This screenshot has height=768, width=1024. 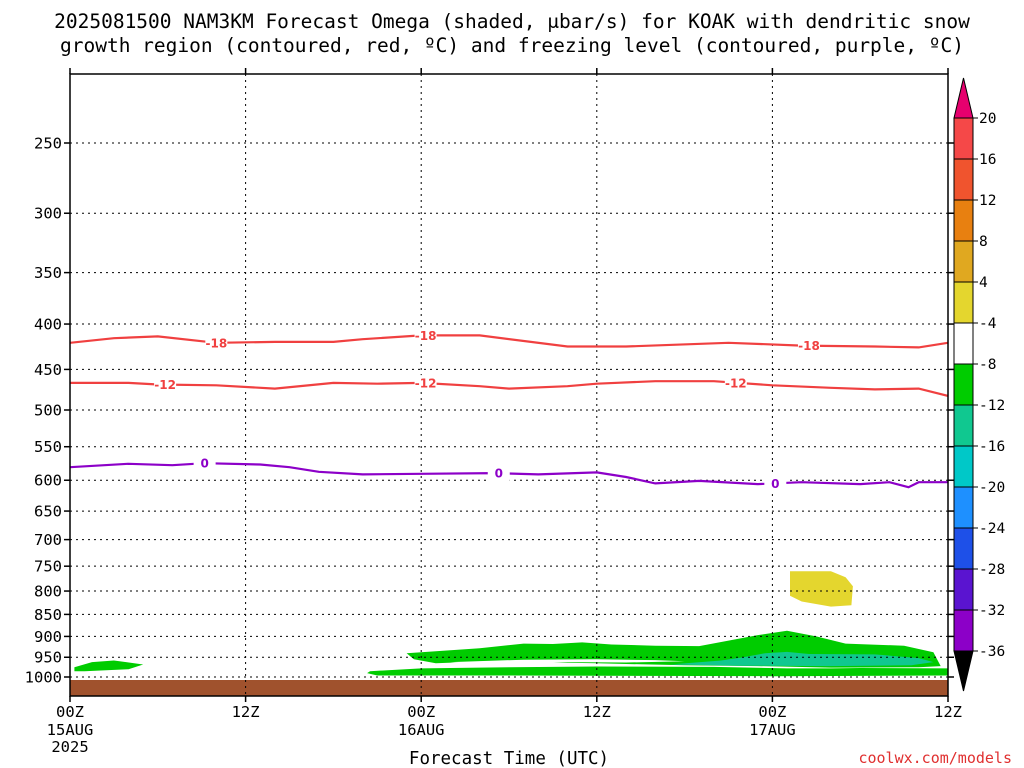 I want to click on y-tick-label: 600, so click(x=48, y=481).